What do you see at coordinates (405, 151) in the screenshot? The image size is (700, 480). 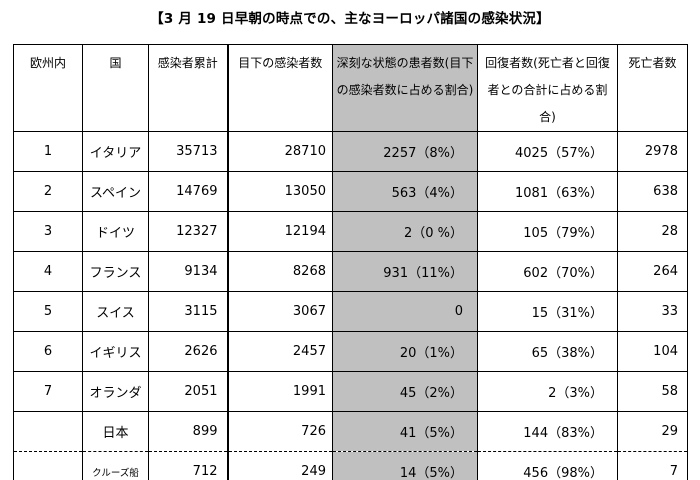 I see `cell-serious: 2257（8%）` at bounding box center [405, 151].